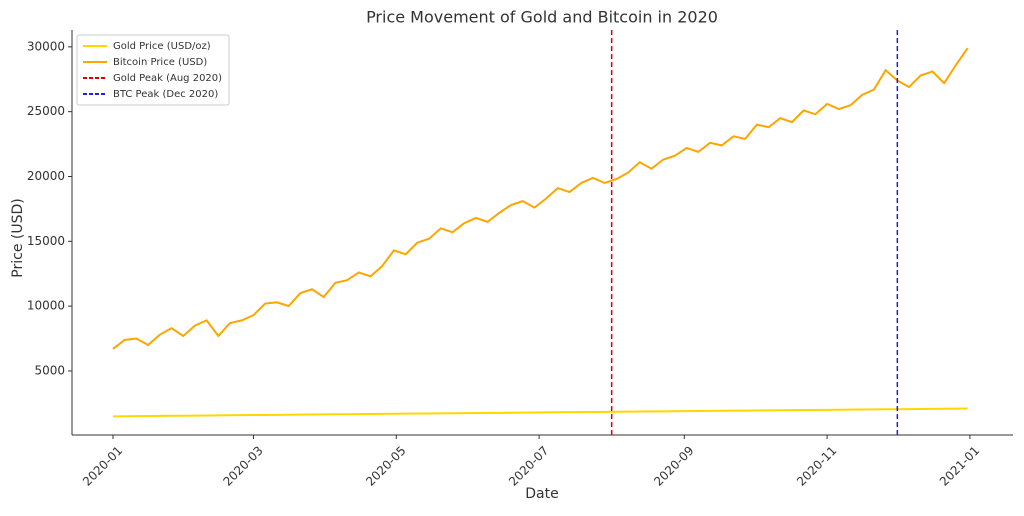 The image size is (1024, 516). I want to click on x-tick-label: 2020-09, so click(673, 465).